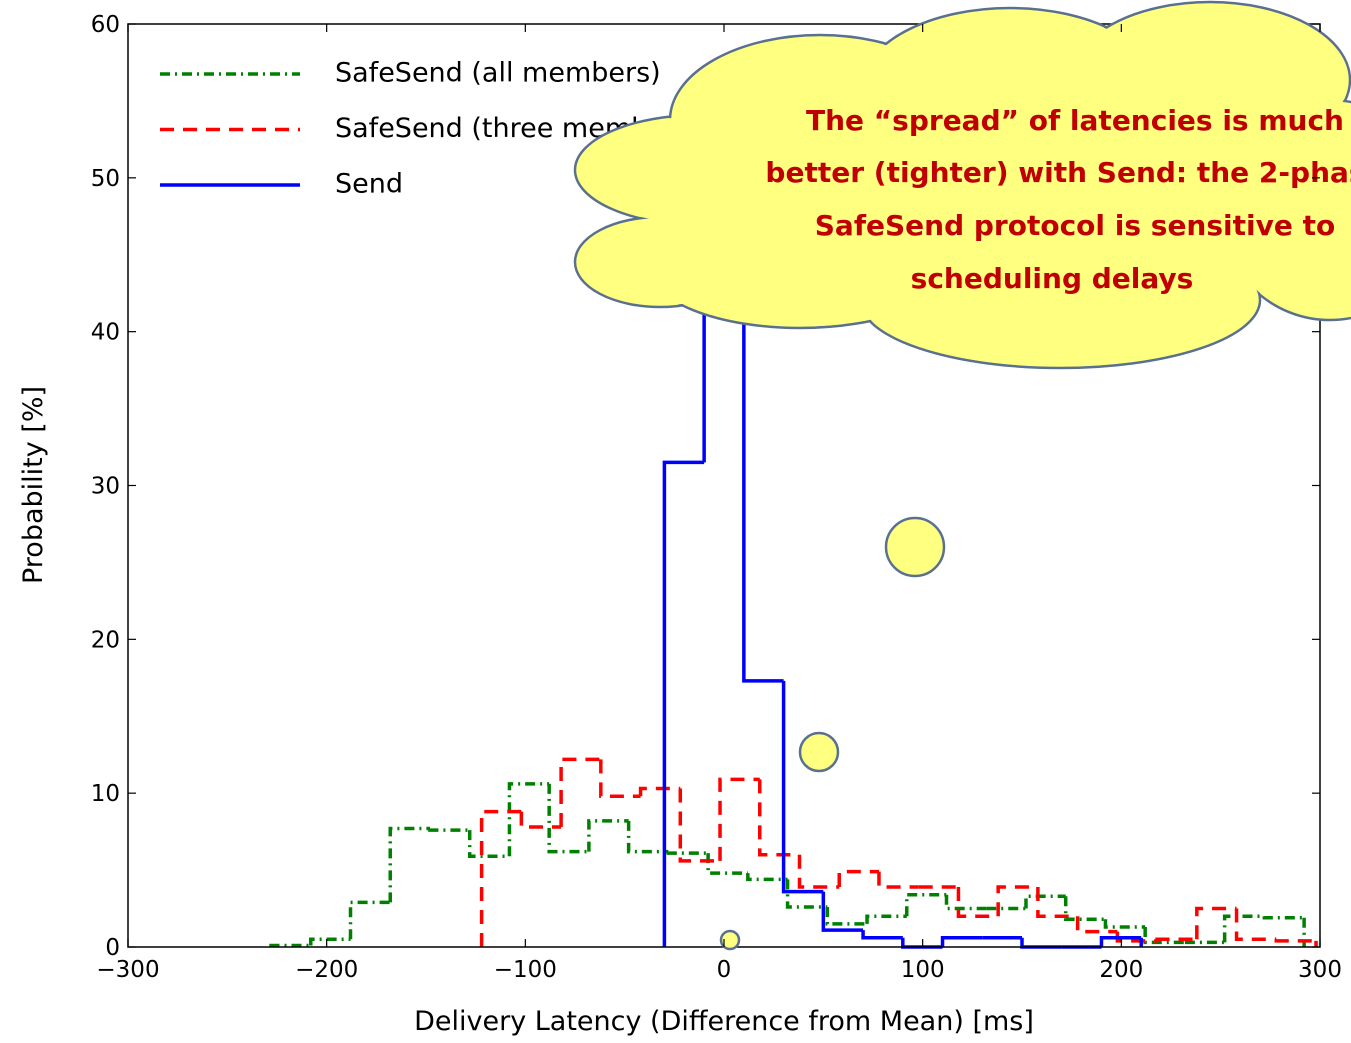 The image size is (1351, 1043). I want to click on x-tick-label: −100, so click(525, 970).